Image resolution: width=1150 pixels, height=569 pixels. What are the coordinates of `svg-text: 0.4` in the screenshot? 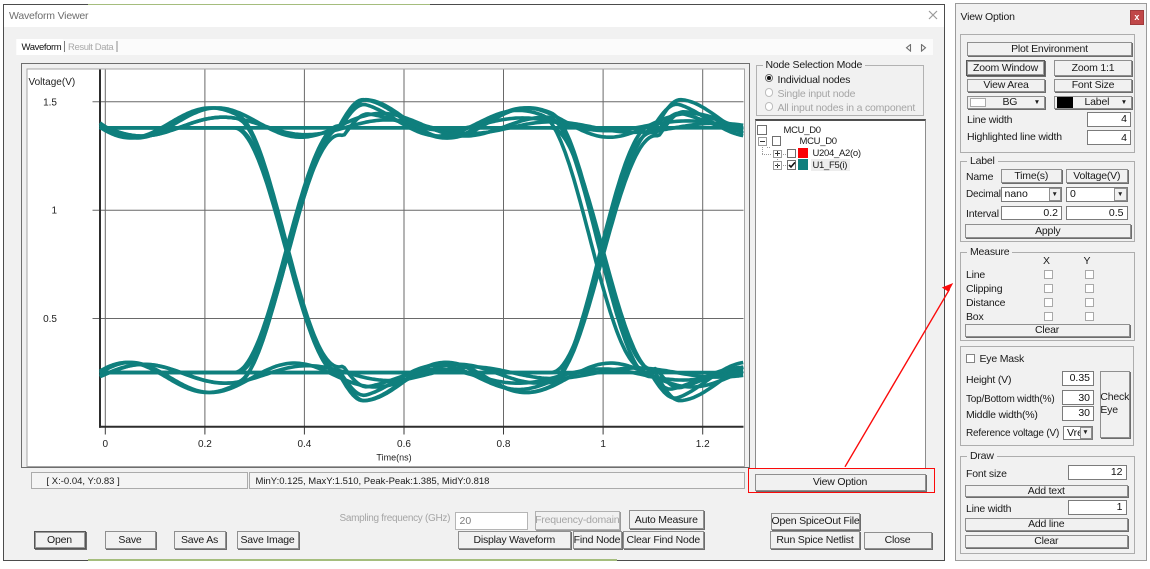 It's located at (304, 444).